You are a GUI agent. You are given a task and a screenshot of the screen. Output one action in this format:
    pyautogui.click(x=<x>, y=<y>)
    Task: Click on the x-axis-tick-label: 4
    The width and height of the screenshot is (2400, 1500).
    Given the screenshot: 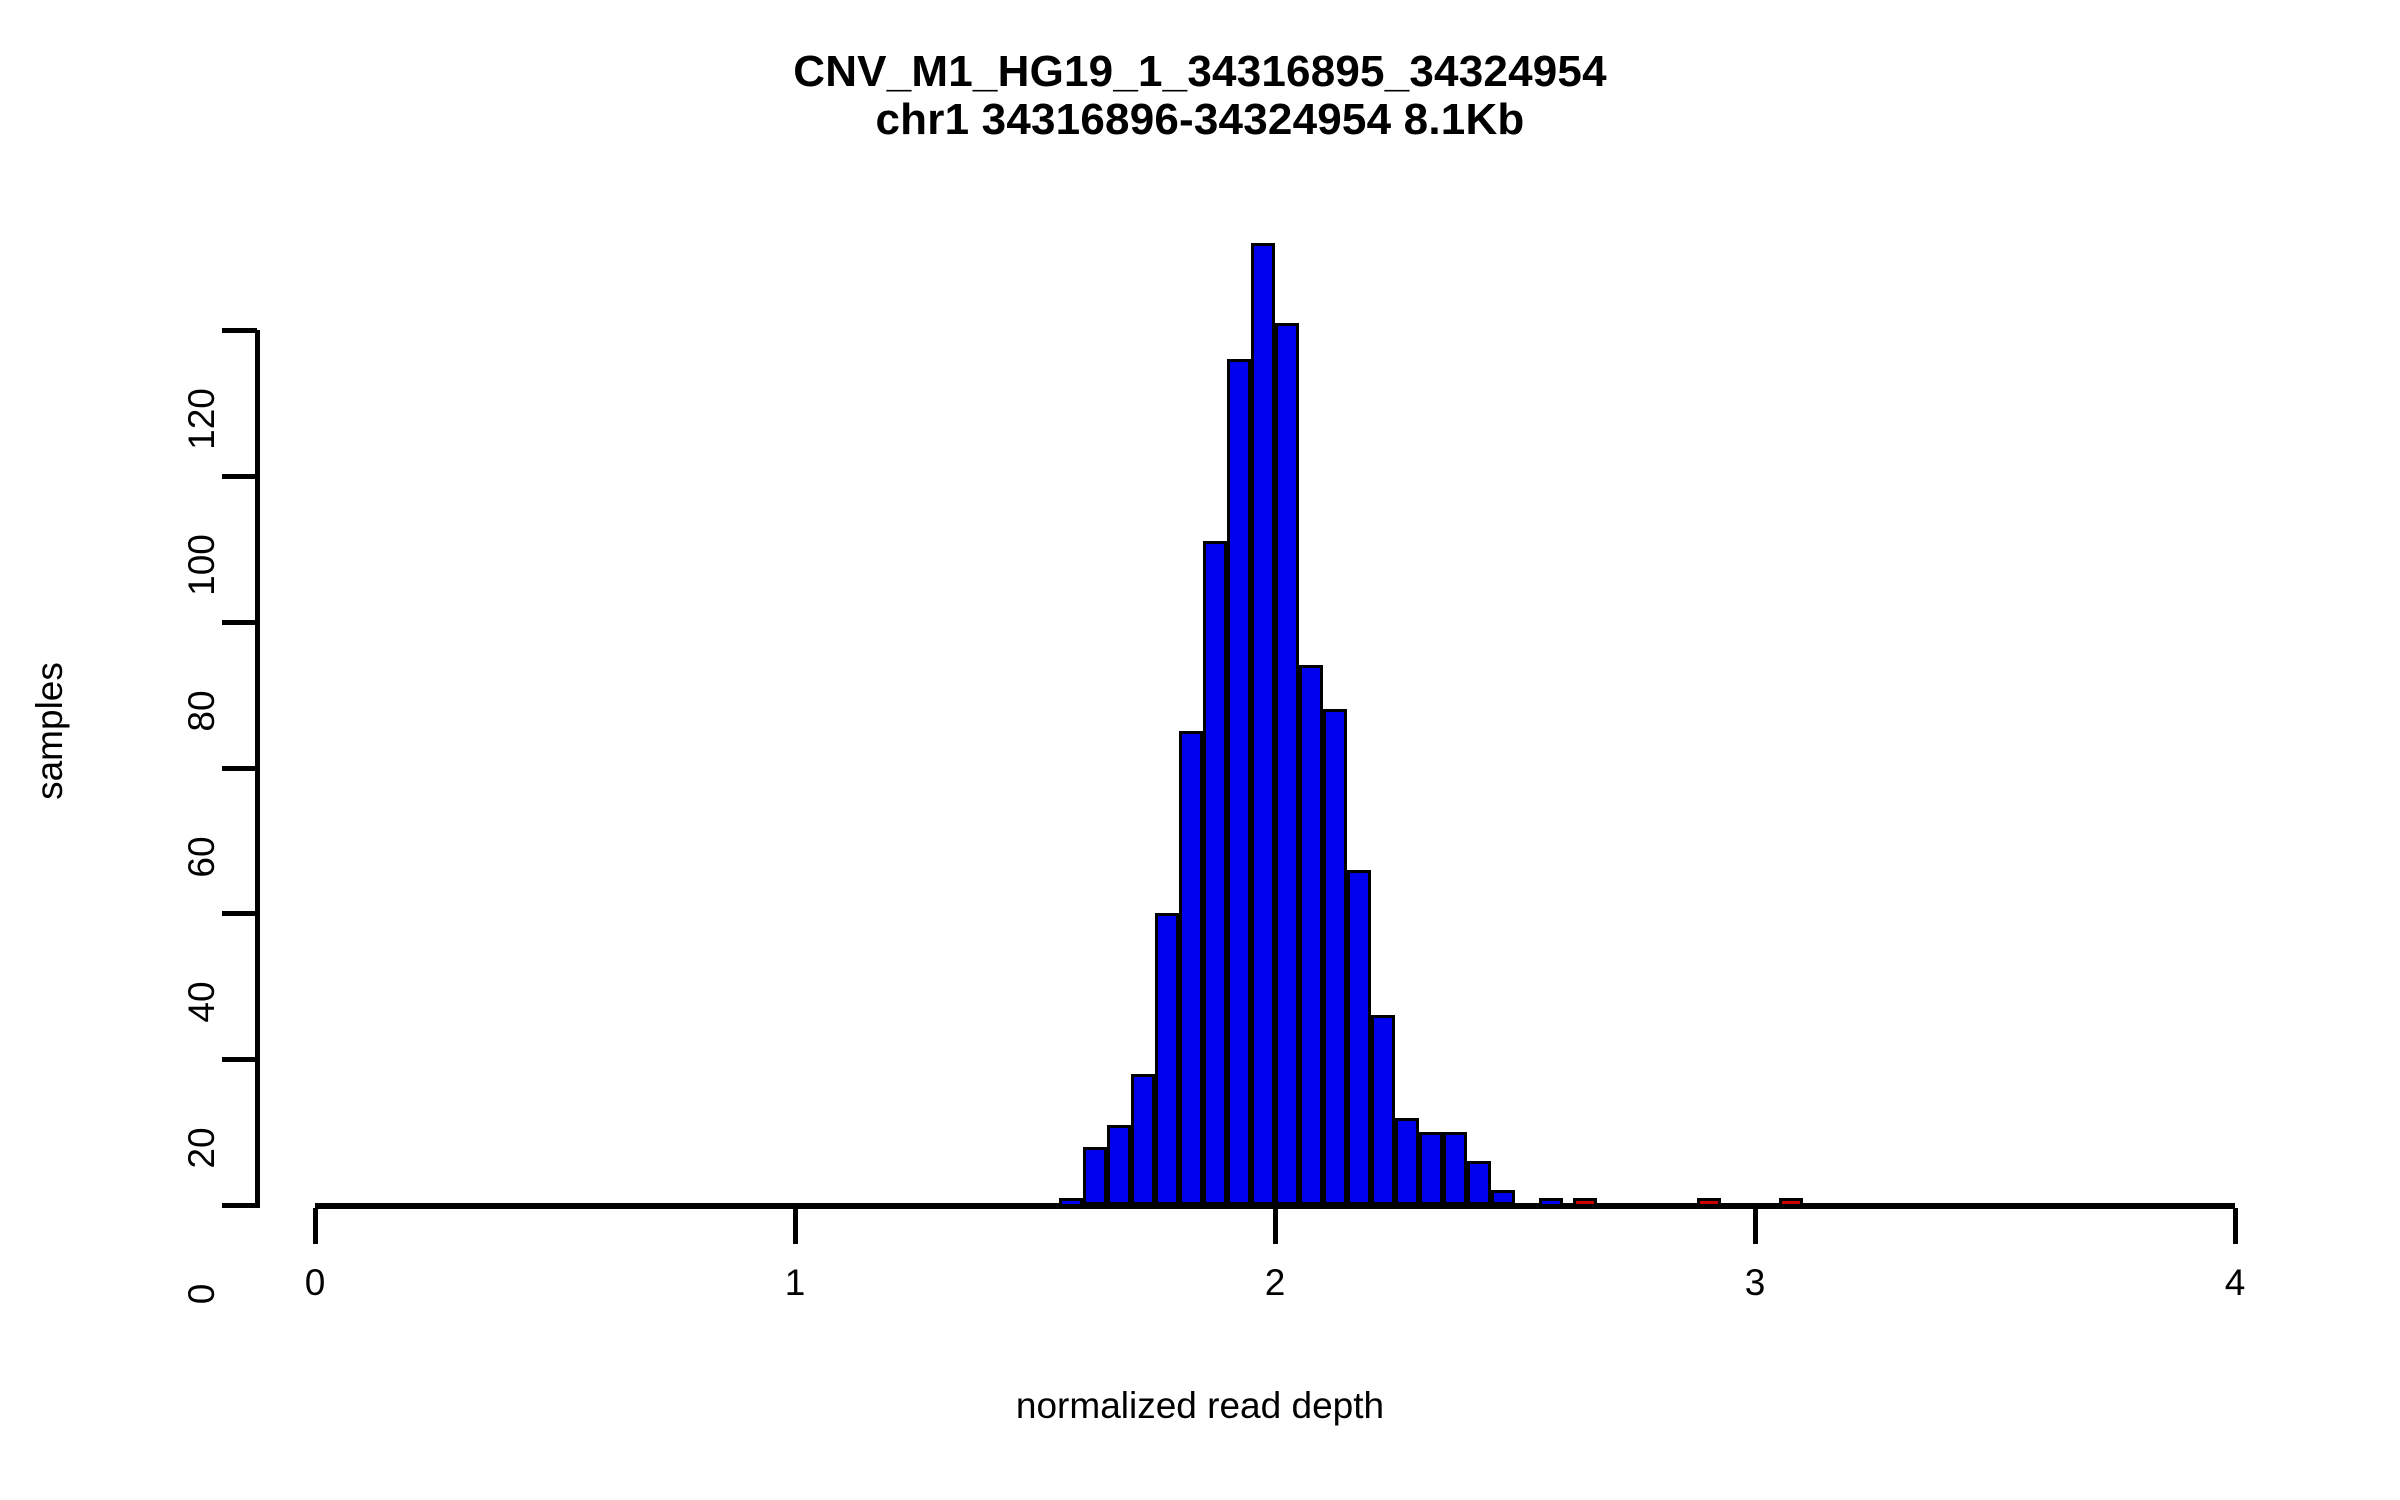 What is the action you would take?
    pyautogui.click(x=2235, y=1282)
    